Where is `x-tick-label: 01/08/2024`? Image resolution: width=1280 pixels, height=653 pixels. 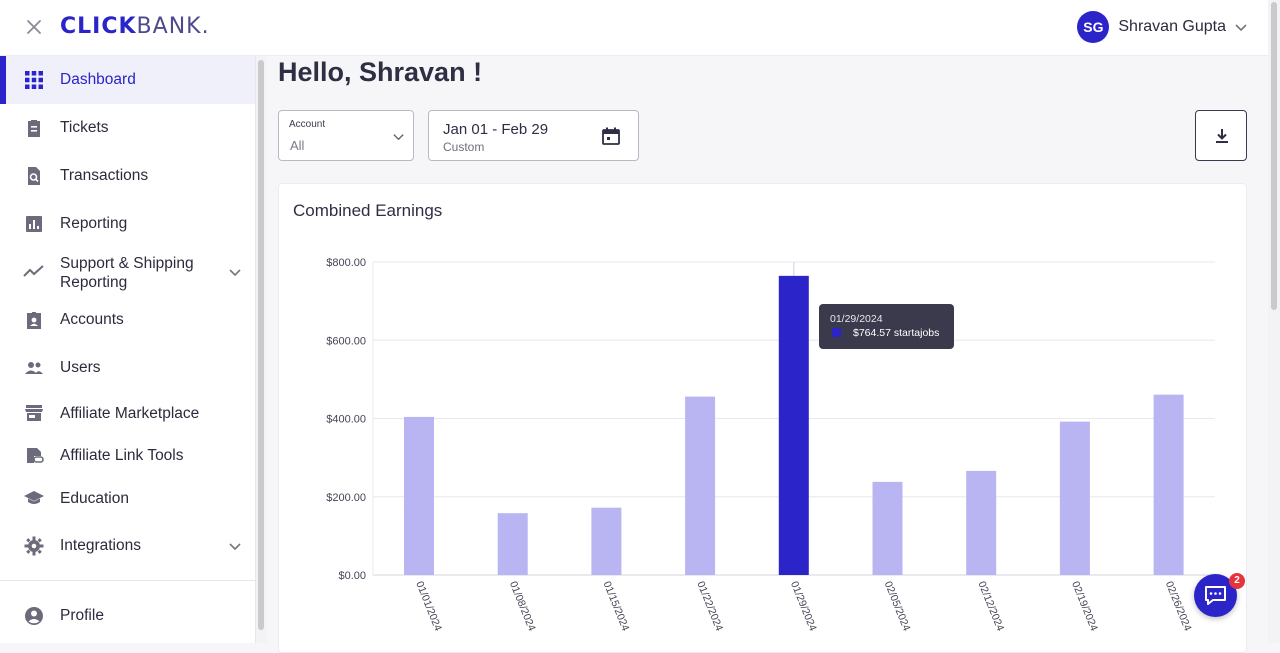 x-tick-label: 01/08/2024 is located at coordinates (522, 606).